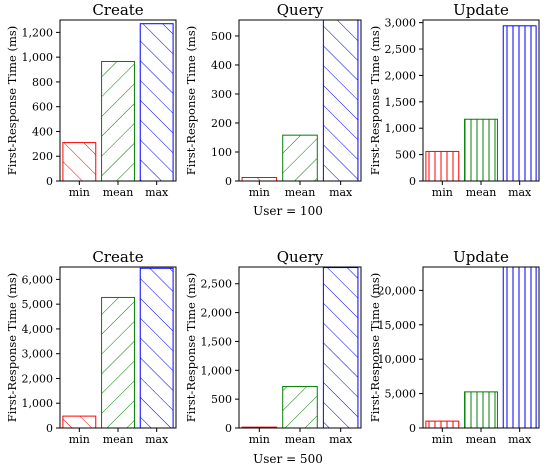 The height and width of the screenshot is (469, 550). Describe the element at coordinates (42, 107) in the screenshot. I see `y-tick-label: 600` at that location.